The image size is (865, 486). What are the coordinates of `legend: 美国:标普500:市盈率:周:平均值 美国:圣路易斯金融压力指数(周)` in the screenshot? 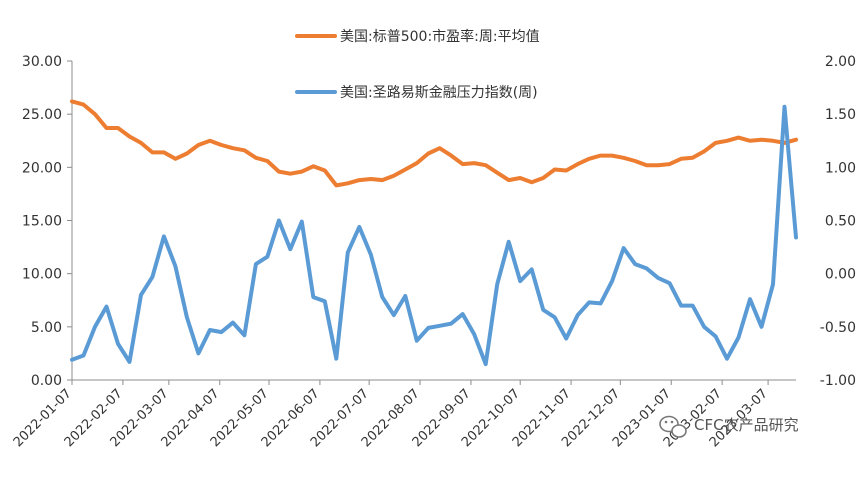 It's located at (417, 64).